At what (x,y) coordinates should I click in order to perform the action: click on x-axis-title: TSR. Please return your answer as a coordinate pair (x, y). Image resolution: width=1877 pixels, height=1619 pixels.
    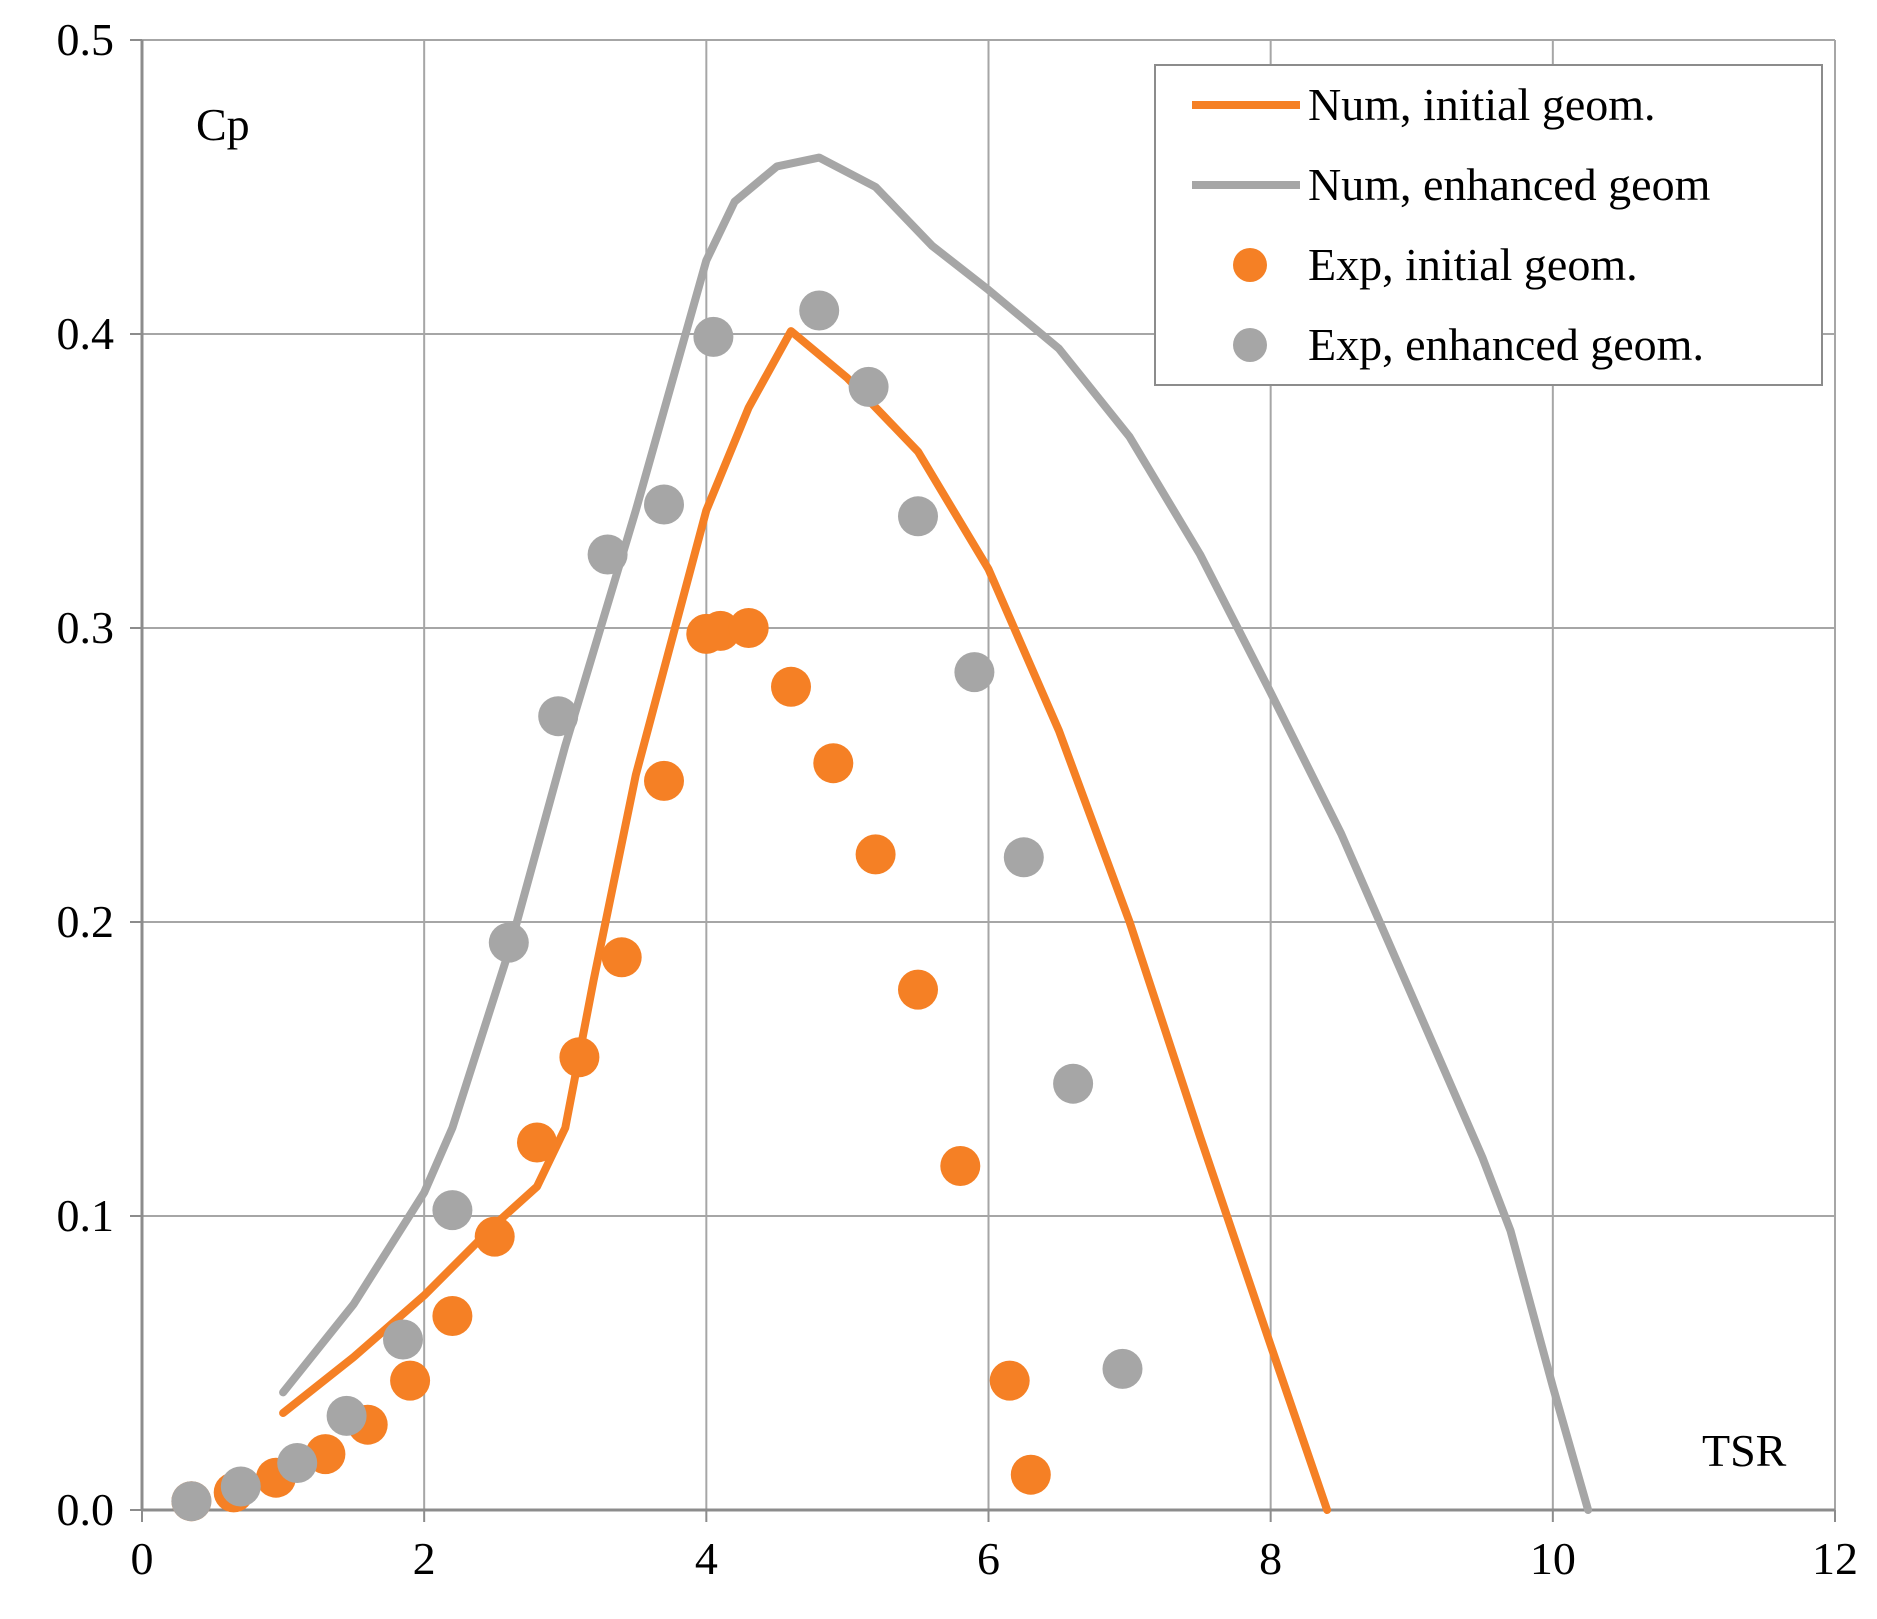
    Looking at the image, I should click on (1744, 1450).